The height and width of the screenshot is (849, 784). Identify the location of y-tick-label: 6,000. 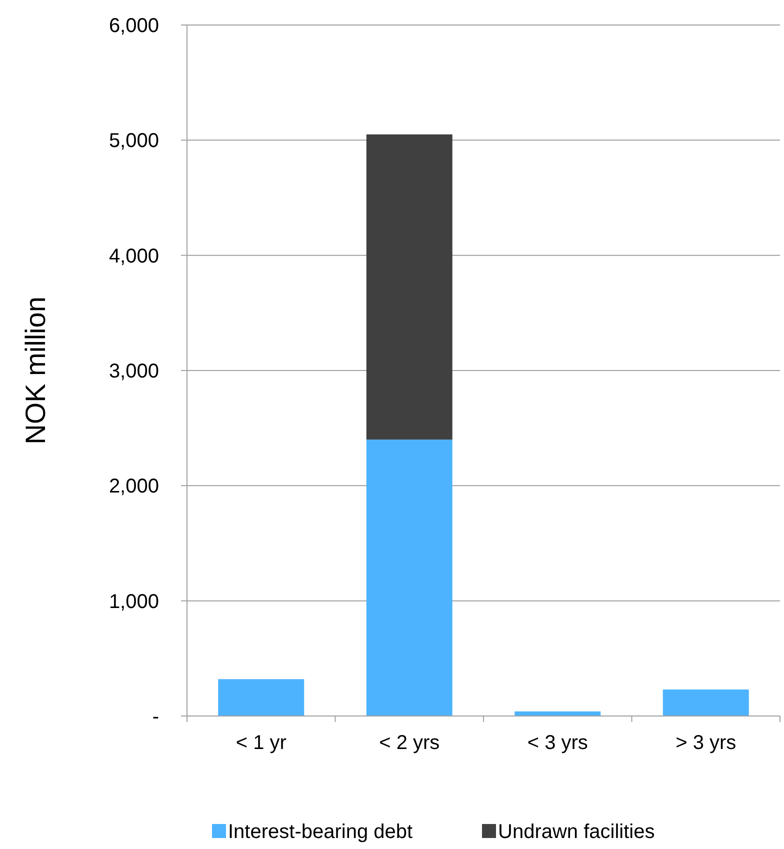
(133, 26).